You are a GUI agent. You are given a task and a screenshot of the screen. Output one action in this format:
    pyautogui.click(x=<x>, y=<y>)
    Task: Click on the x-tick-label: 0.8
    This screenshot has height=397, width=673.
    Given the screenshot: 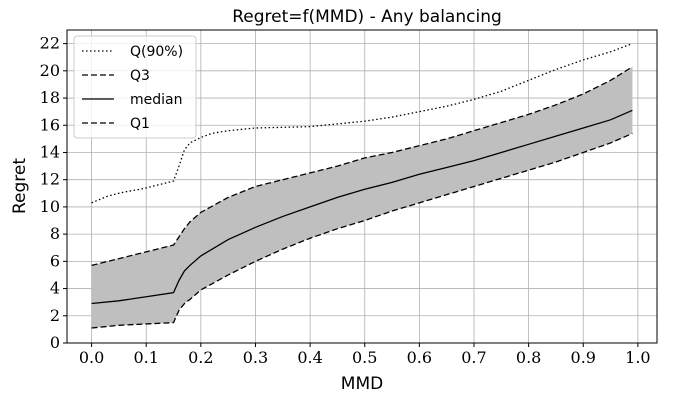 What is the action you would take?
    pyautogui.click(x=528, y=357)
    